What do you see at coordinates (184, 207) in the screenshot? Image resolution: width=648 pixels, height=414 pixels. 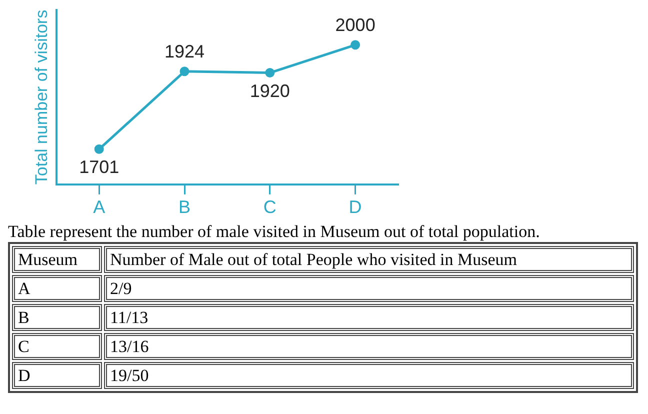 I see `x-tick-label: B` at bounding box center [184, 207].